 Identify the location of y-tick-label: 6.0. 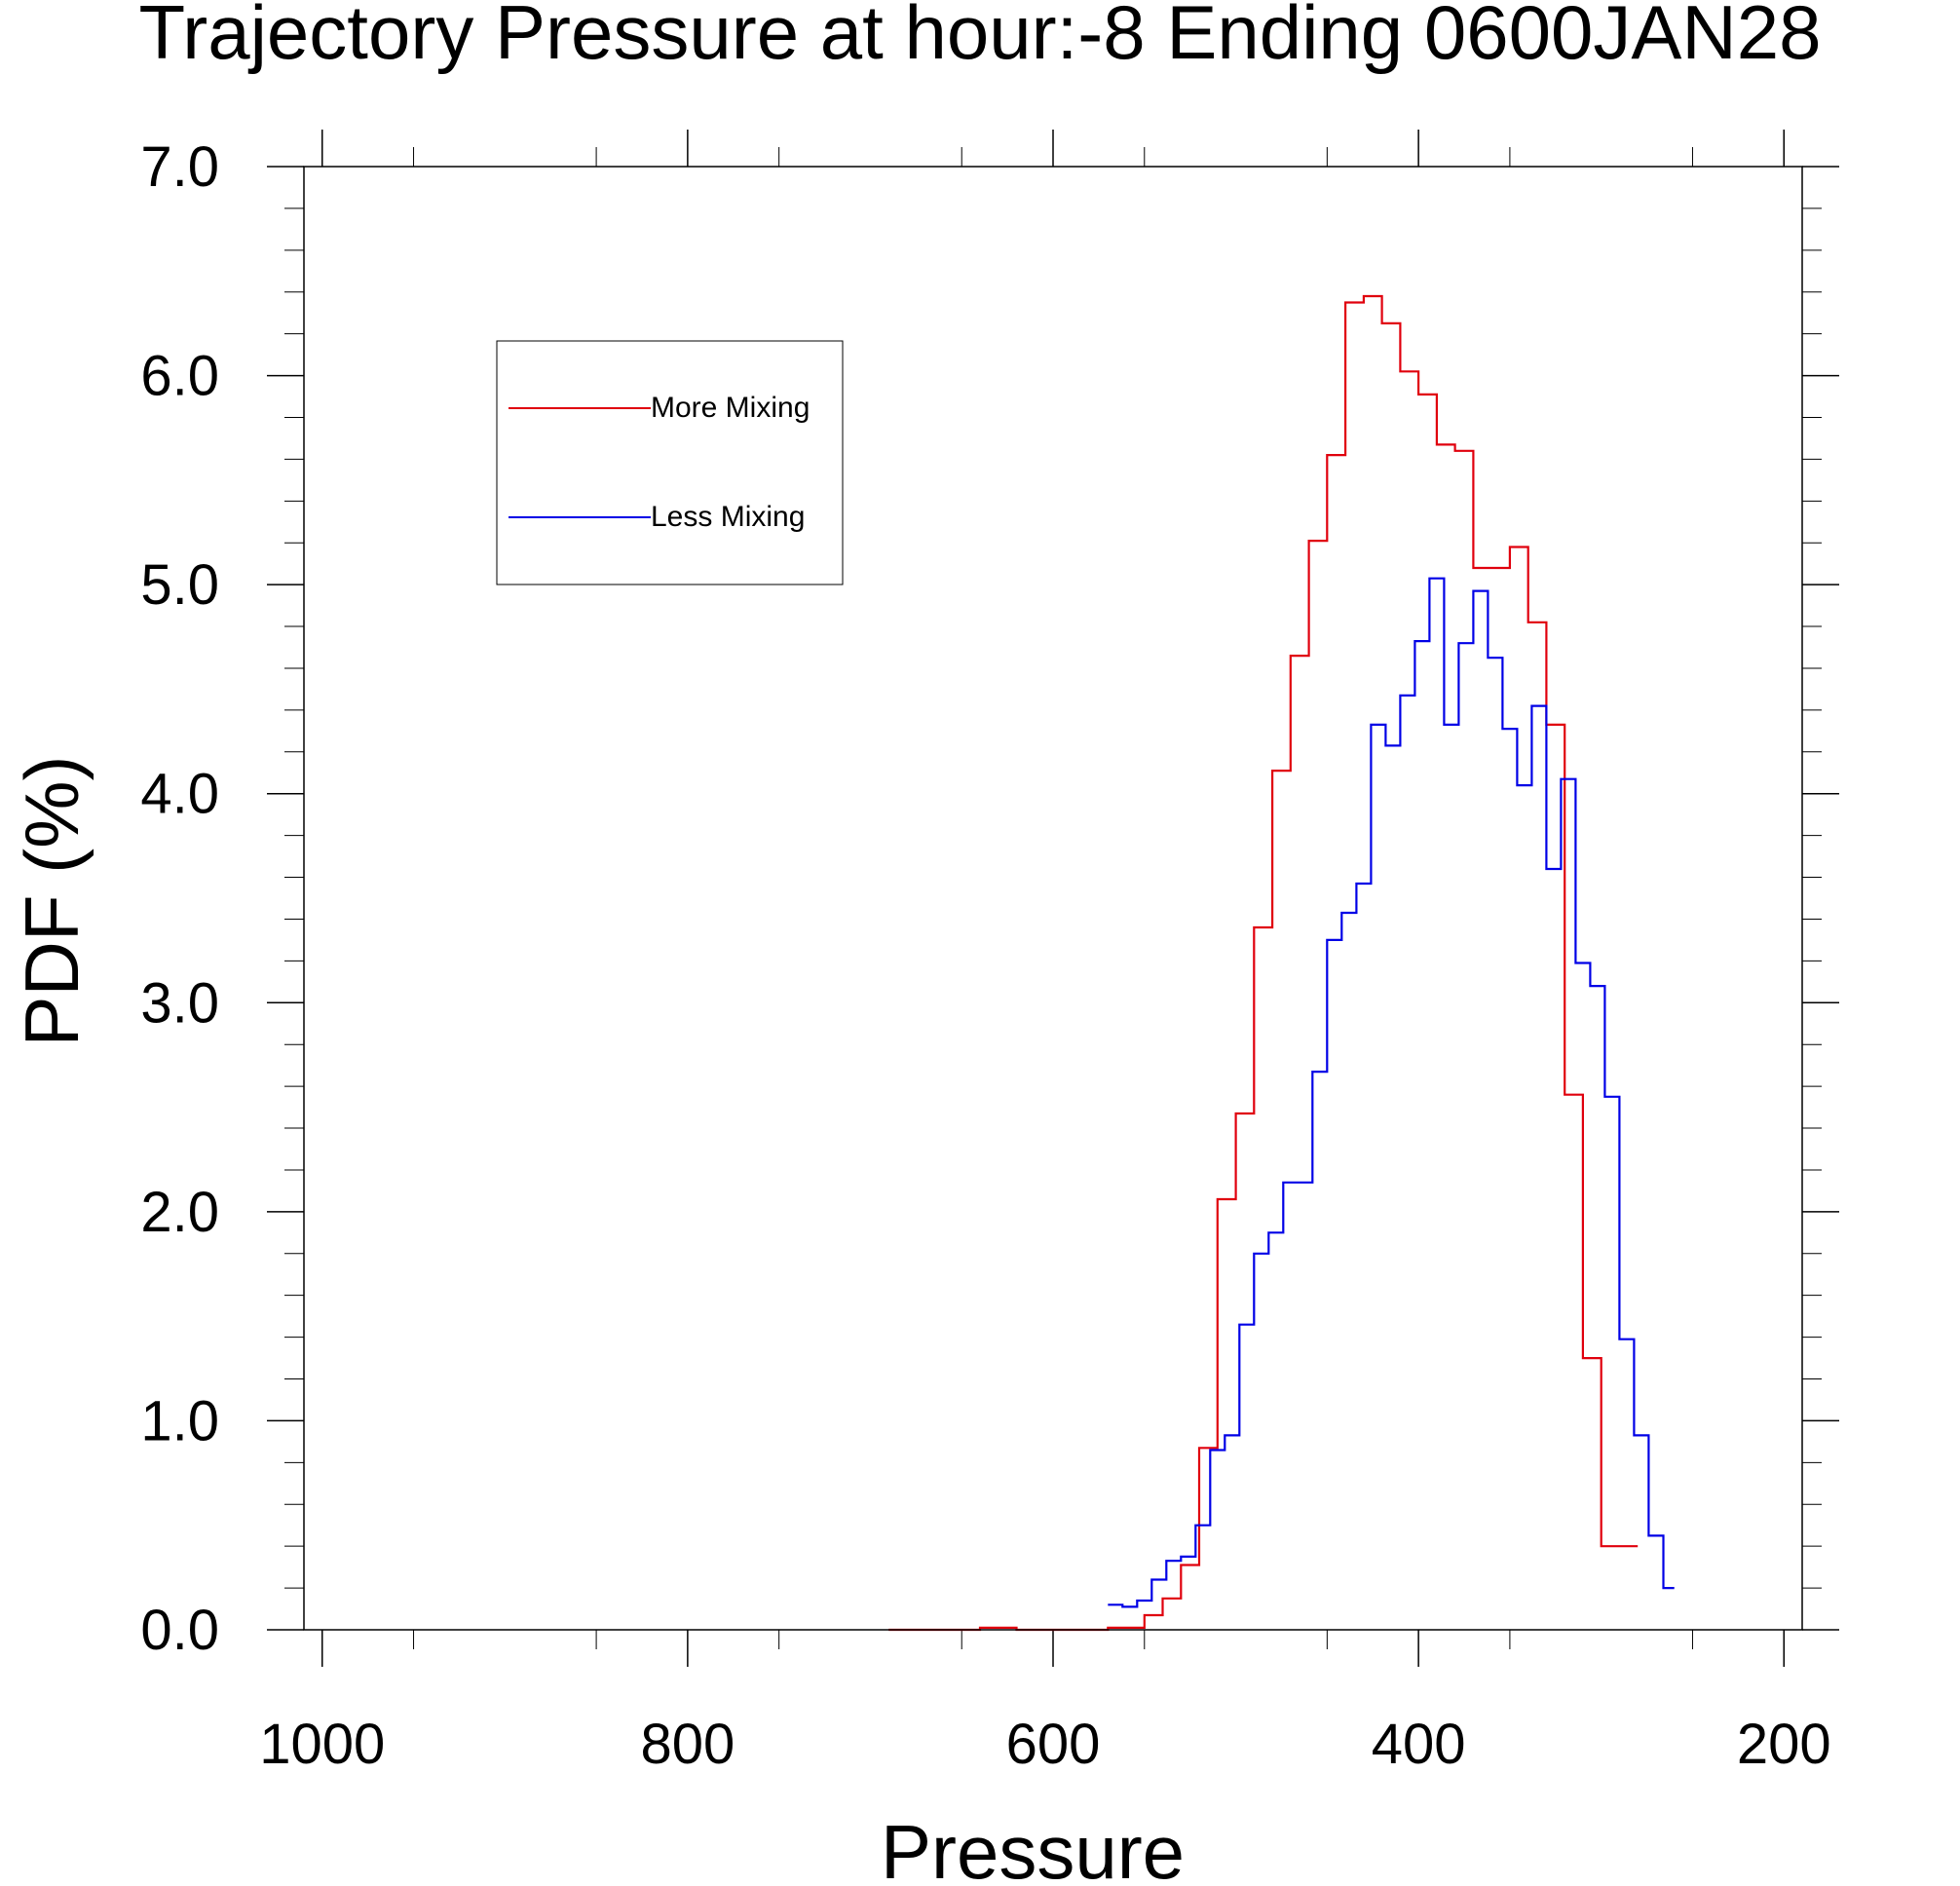
(179, 376).